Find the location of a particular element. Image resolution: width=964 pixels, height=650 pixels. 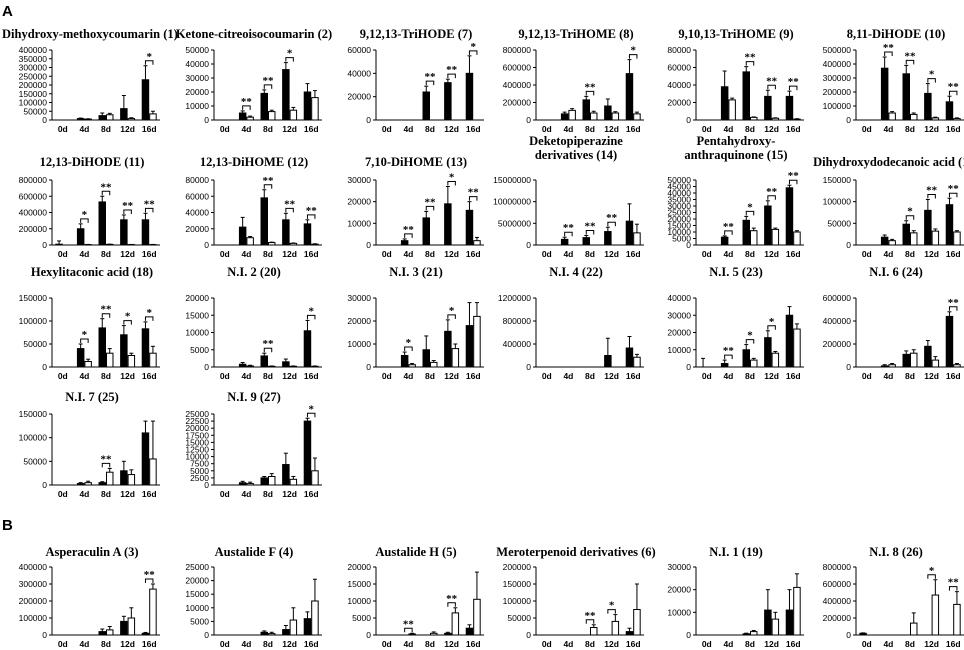

y-tick-label: 300000 is located at coordinates (837, 78).